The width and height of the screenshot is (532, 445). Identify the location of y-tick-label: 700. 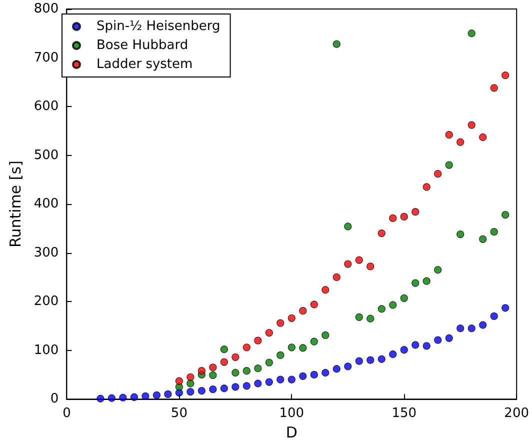
(46, 58).